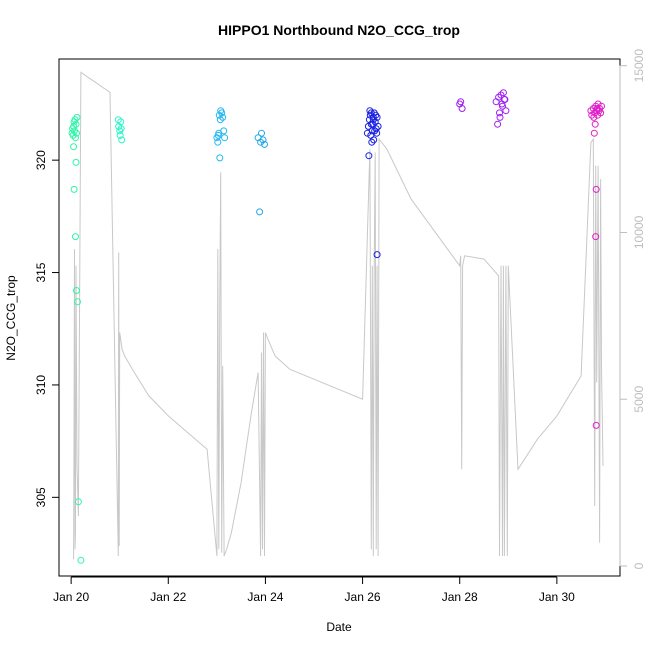  Describe the element at coordinates (265, 597) in the screenshot. I see `x-tick-label: Jan 24` at that location.